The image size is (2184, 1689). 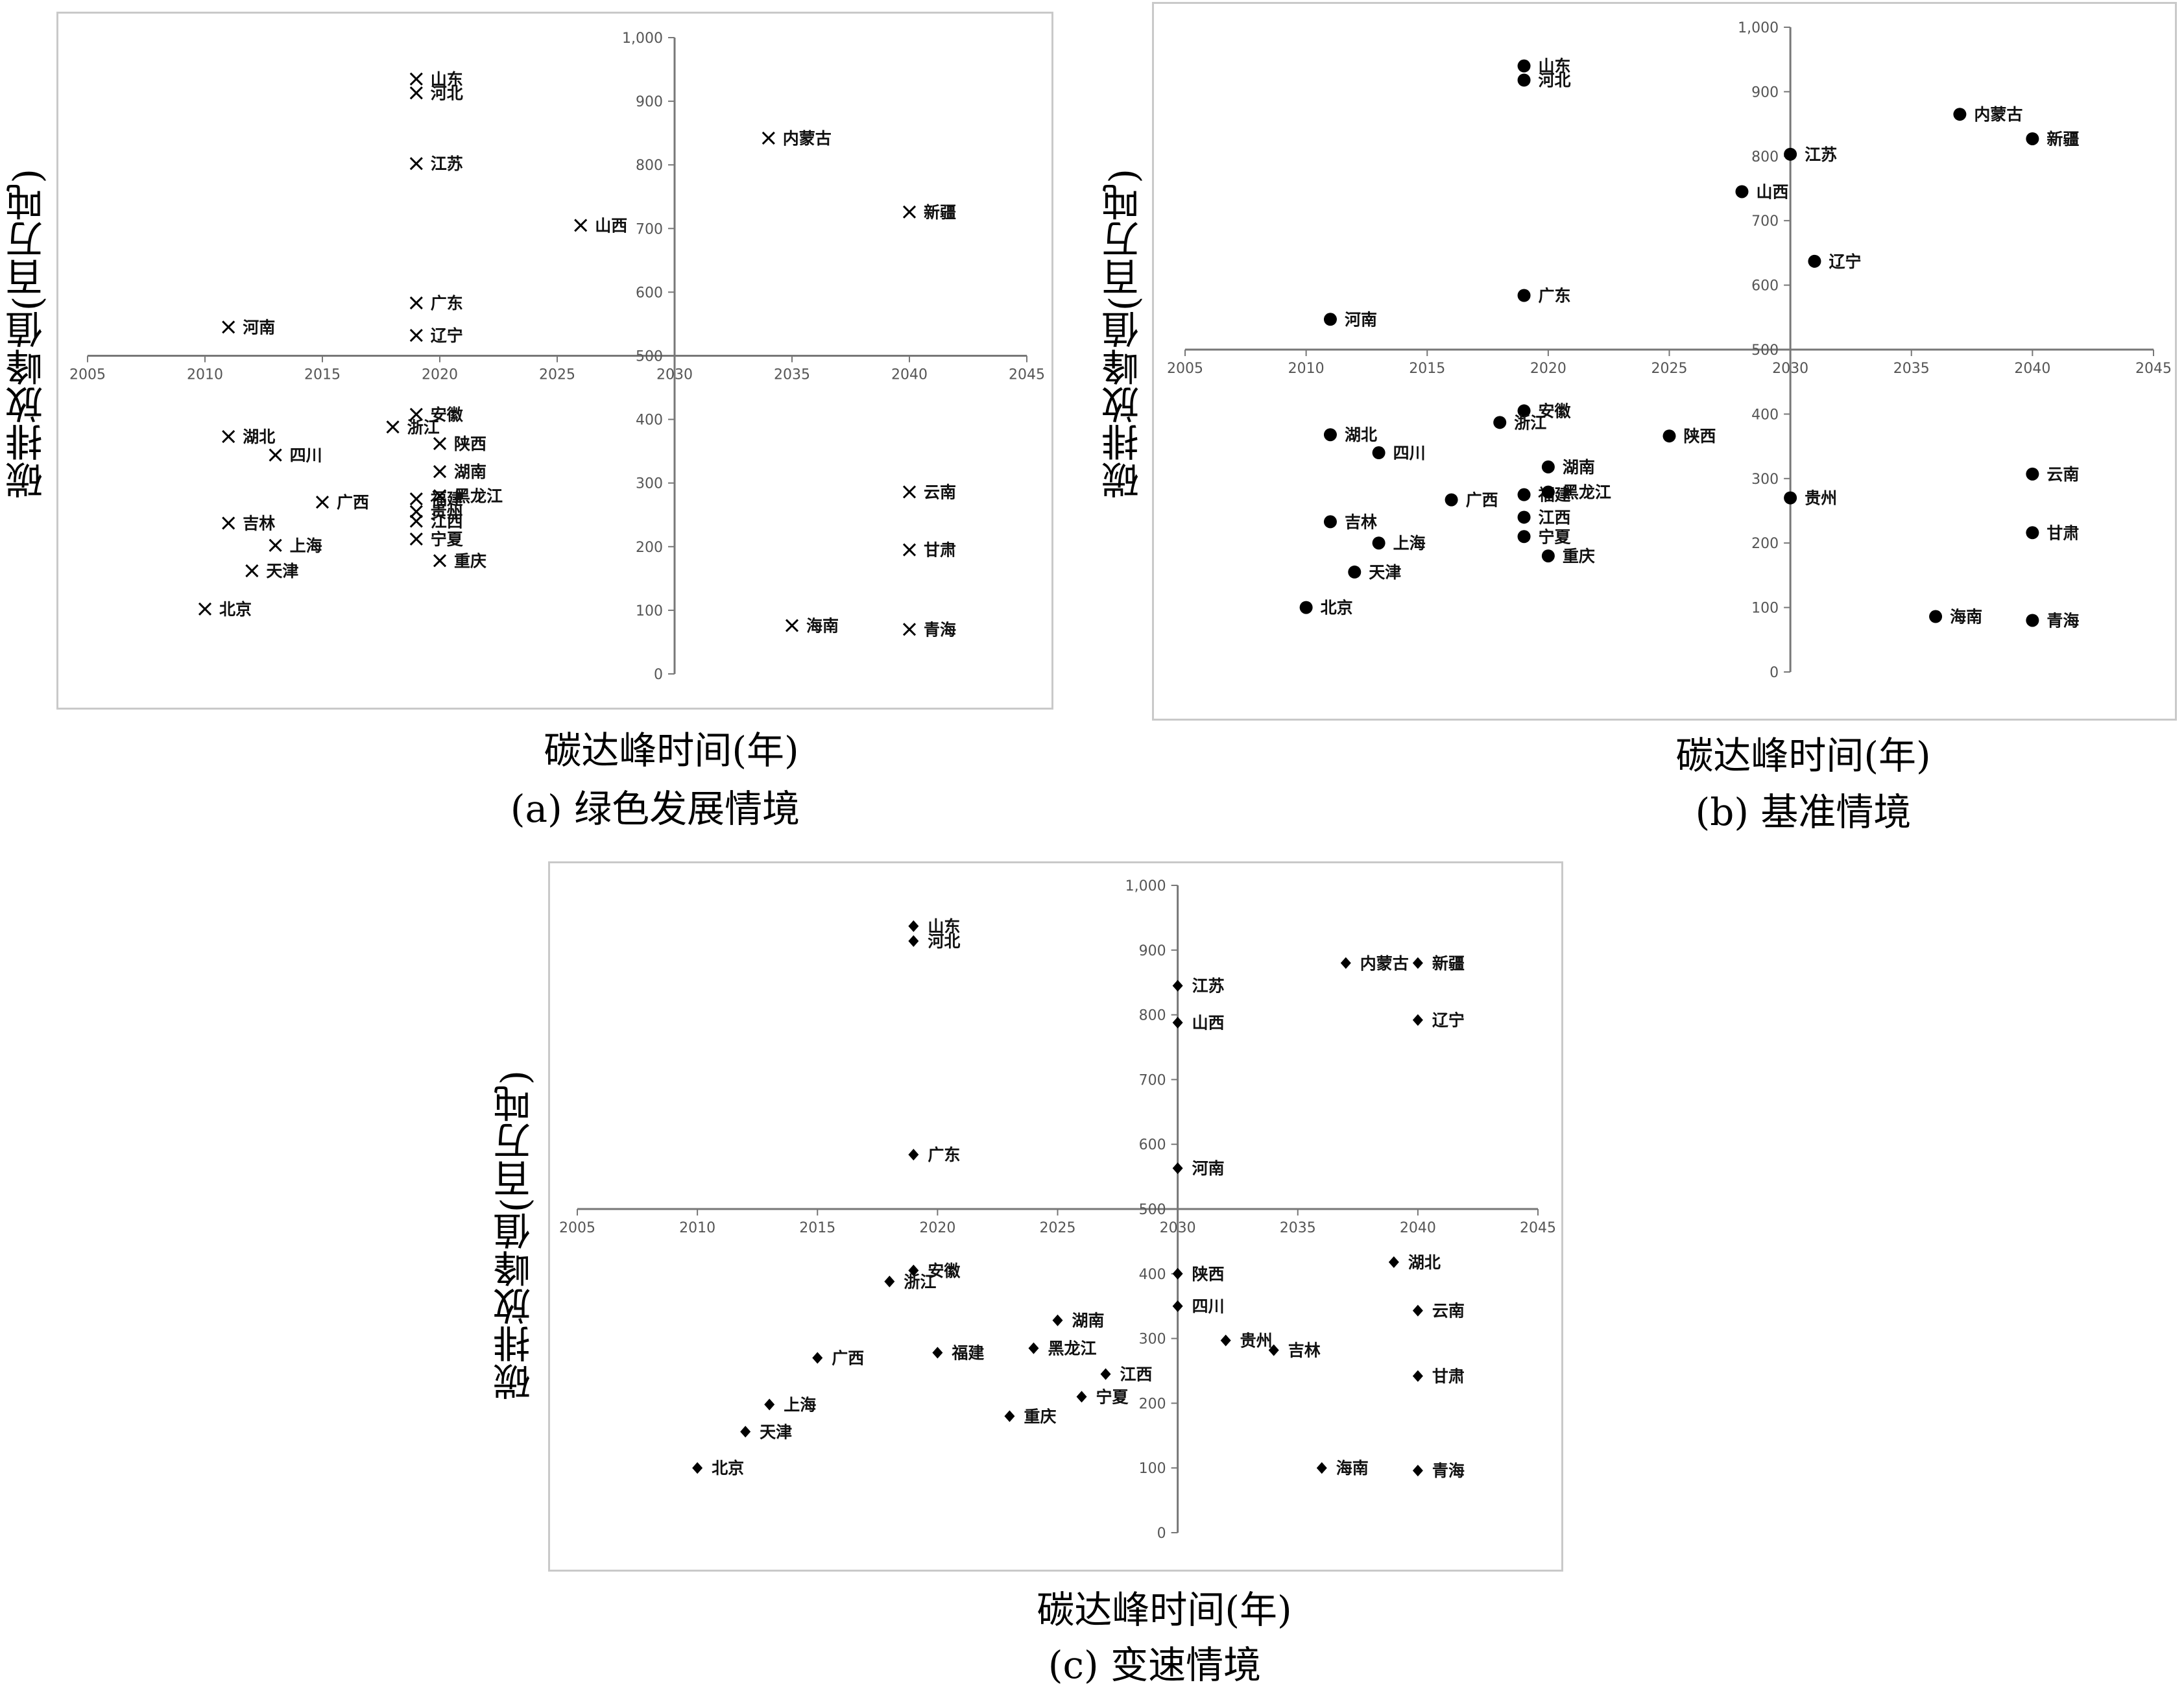 What do you see at coordinates (1350, 434) in the screenshot?
I see `data-point: 湖北` at bounding box center [1350, 434].